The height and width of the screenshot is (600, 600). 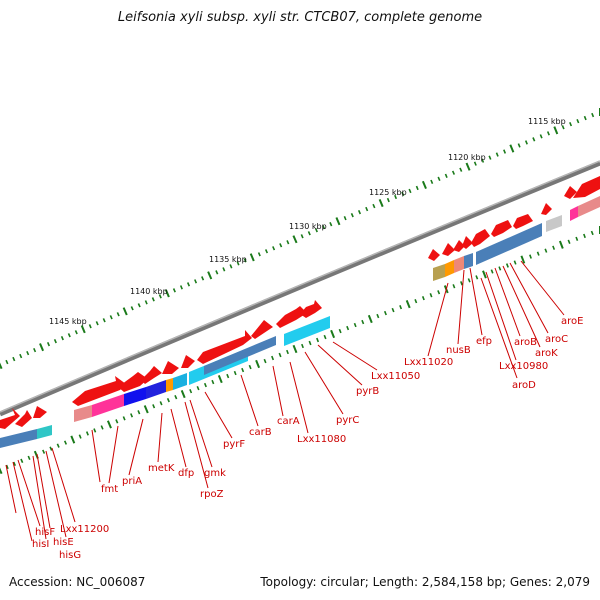 What do you see at coordinates (524, 385) in the screenshot?
I see `gene-label: aroD` at bounding box center [524, 385].